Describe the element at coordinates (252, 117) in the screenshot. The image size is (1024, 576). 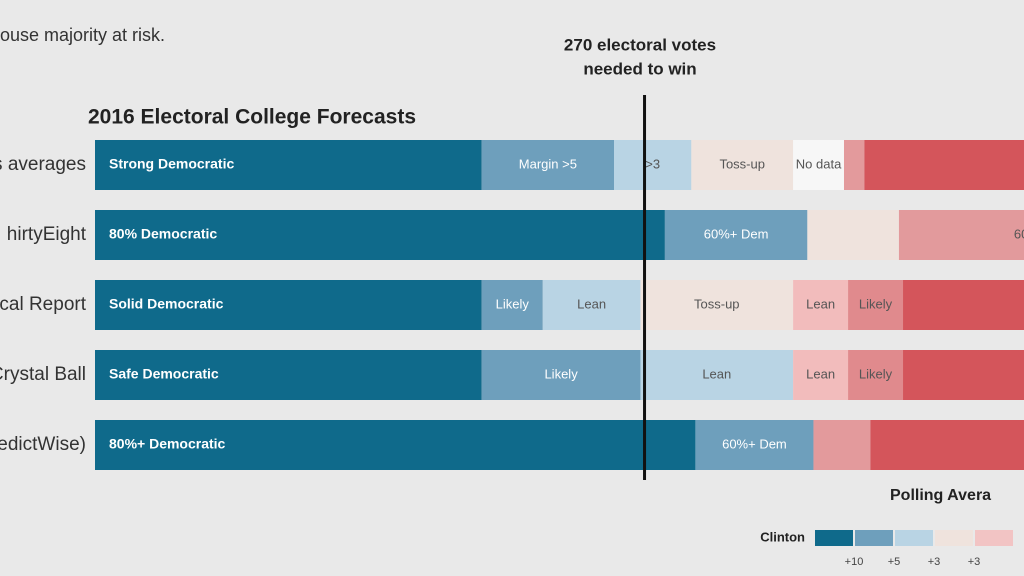
I see `chart-title: 2016 Electoral College Forecasts` at that location.